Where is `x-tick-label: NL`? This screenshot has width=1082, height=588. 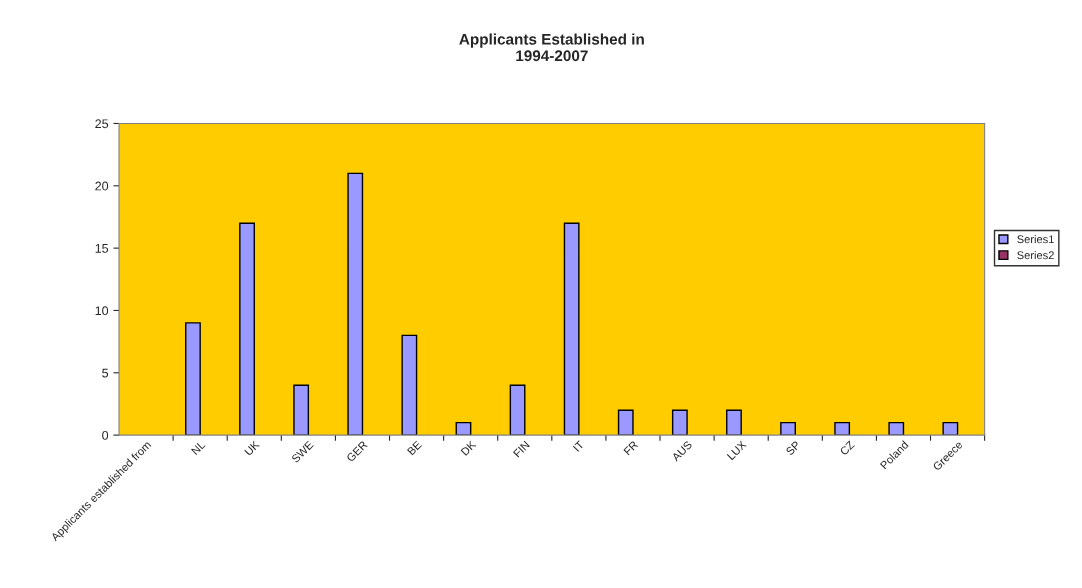
x-tick-label: NL is located at coordinates (198, 447).